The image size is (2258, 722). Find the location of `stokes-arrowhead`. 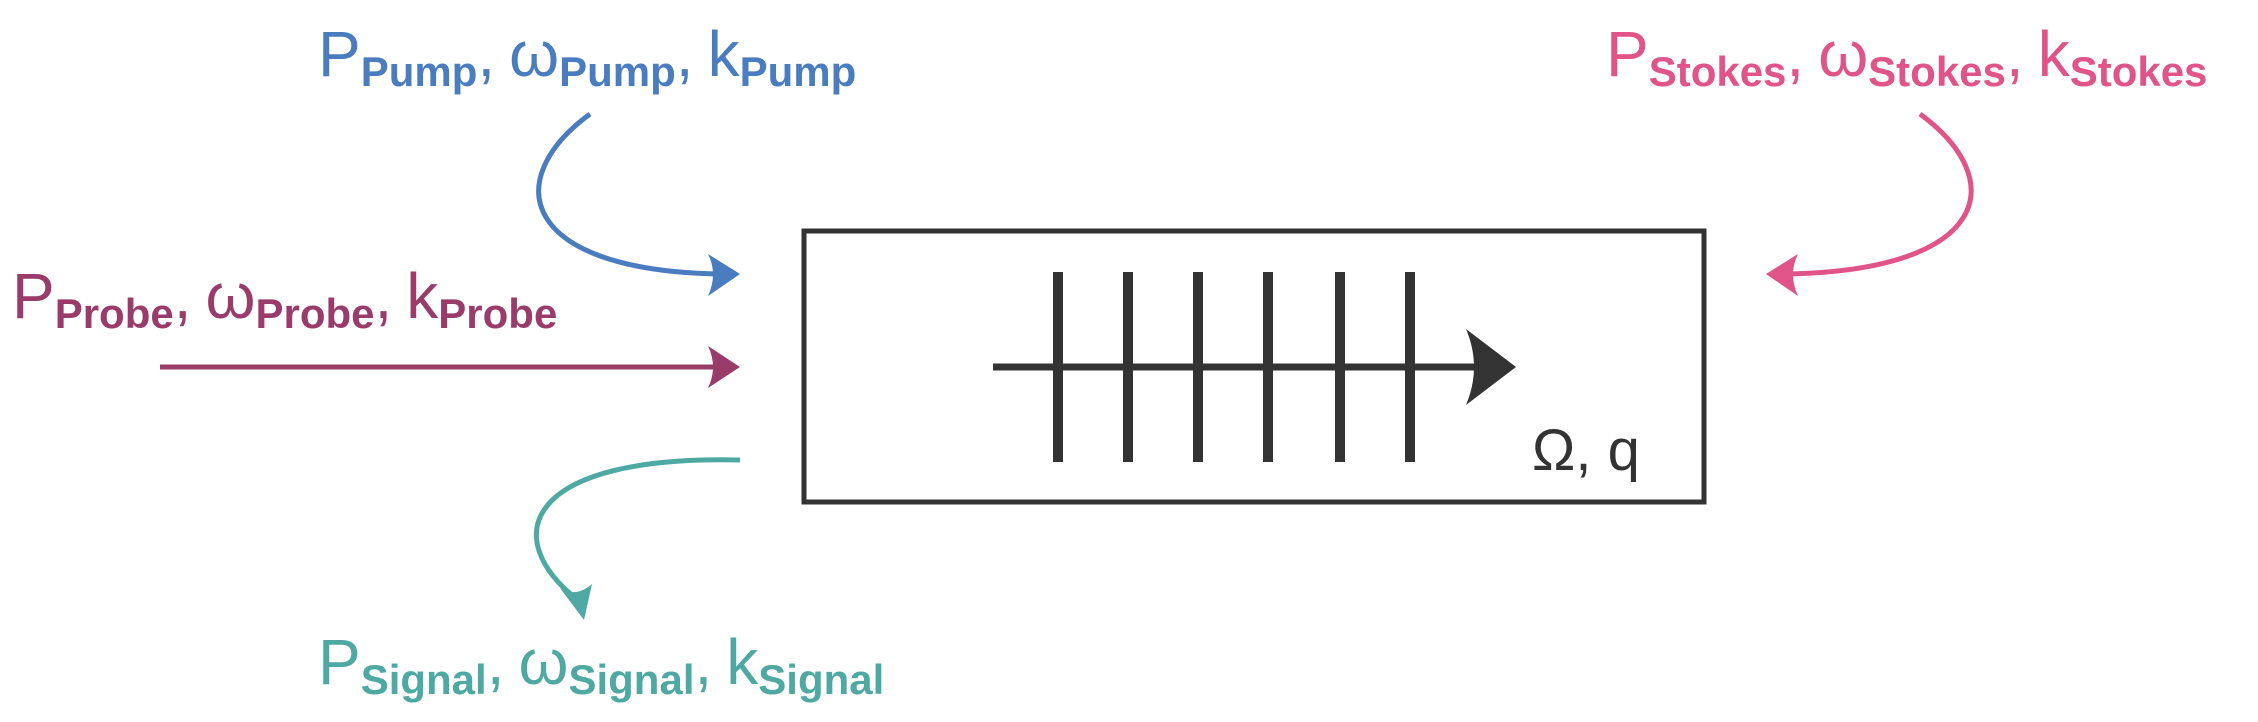

stokes-arrowhead is located at coordinates (1782, 275).